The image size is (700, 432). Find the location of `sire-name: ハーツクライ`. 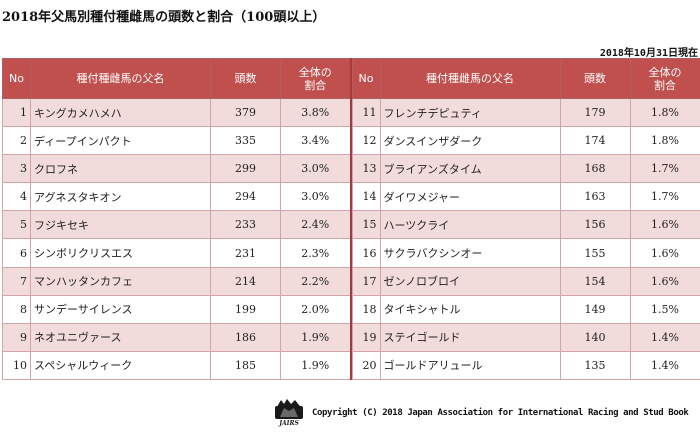

sire-name: ハーツクライ is located at coordinates (470, 225).